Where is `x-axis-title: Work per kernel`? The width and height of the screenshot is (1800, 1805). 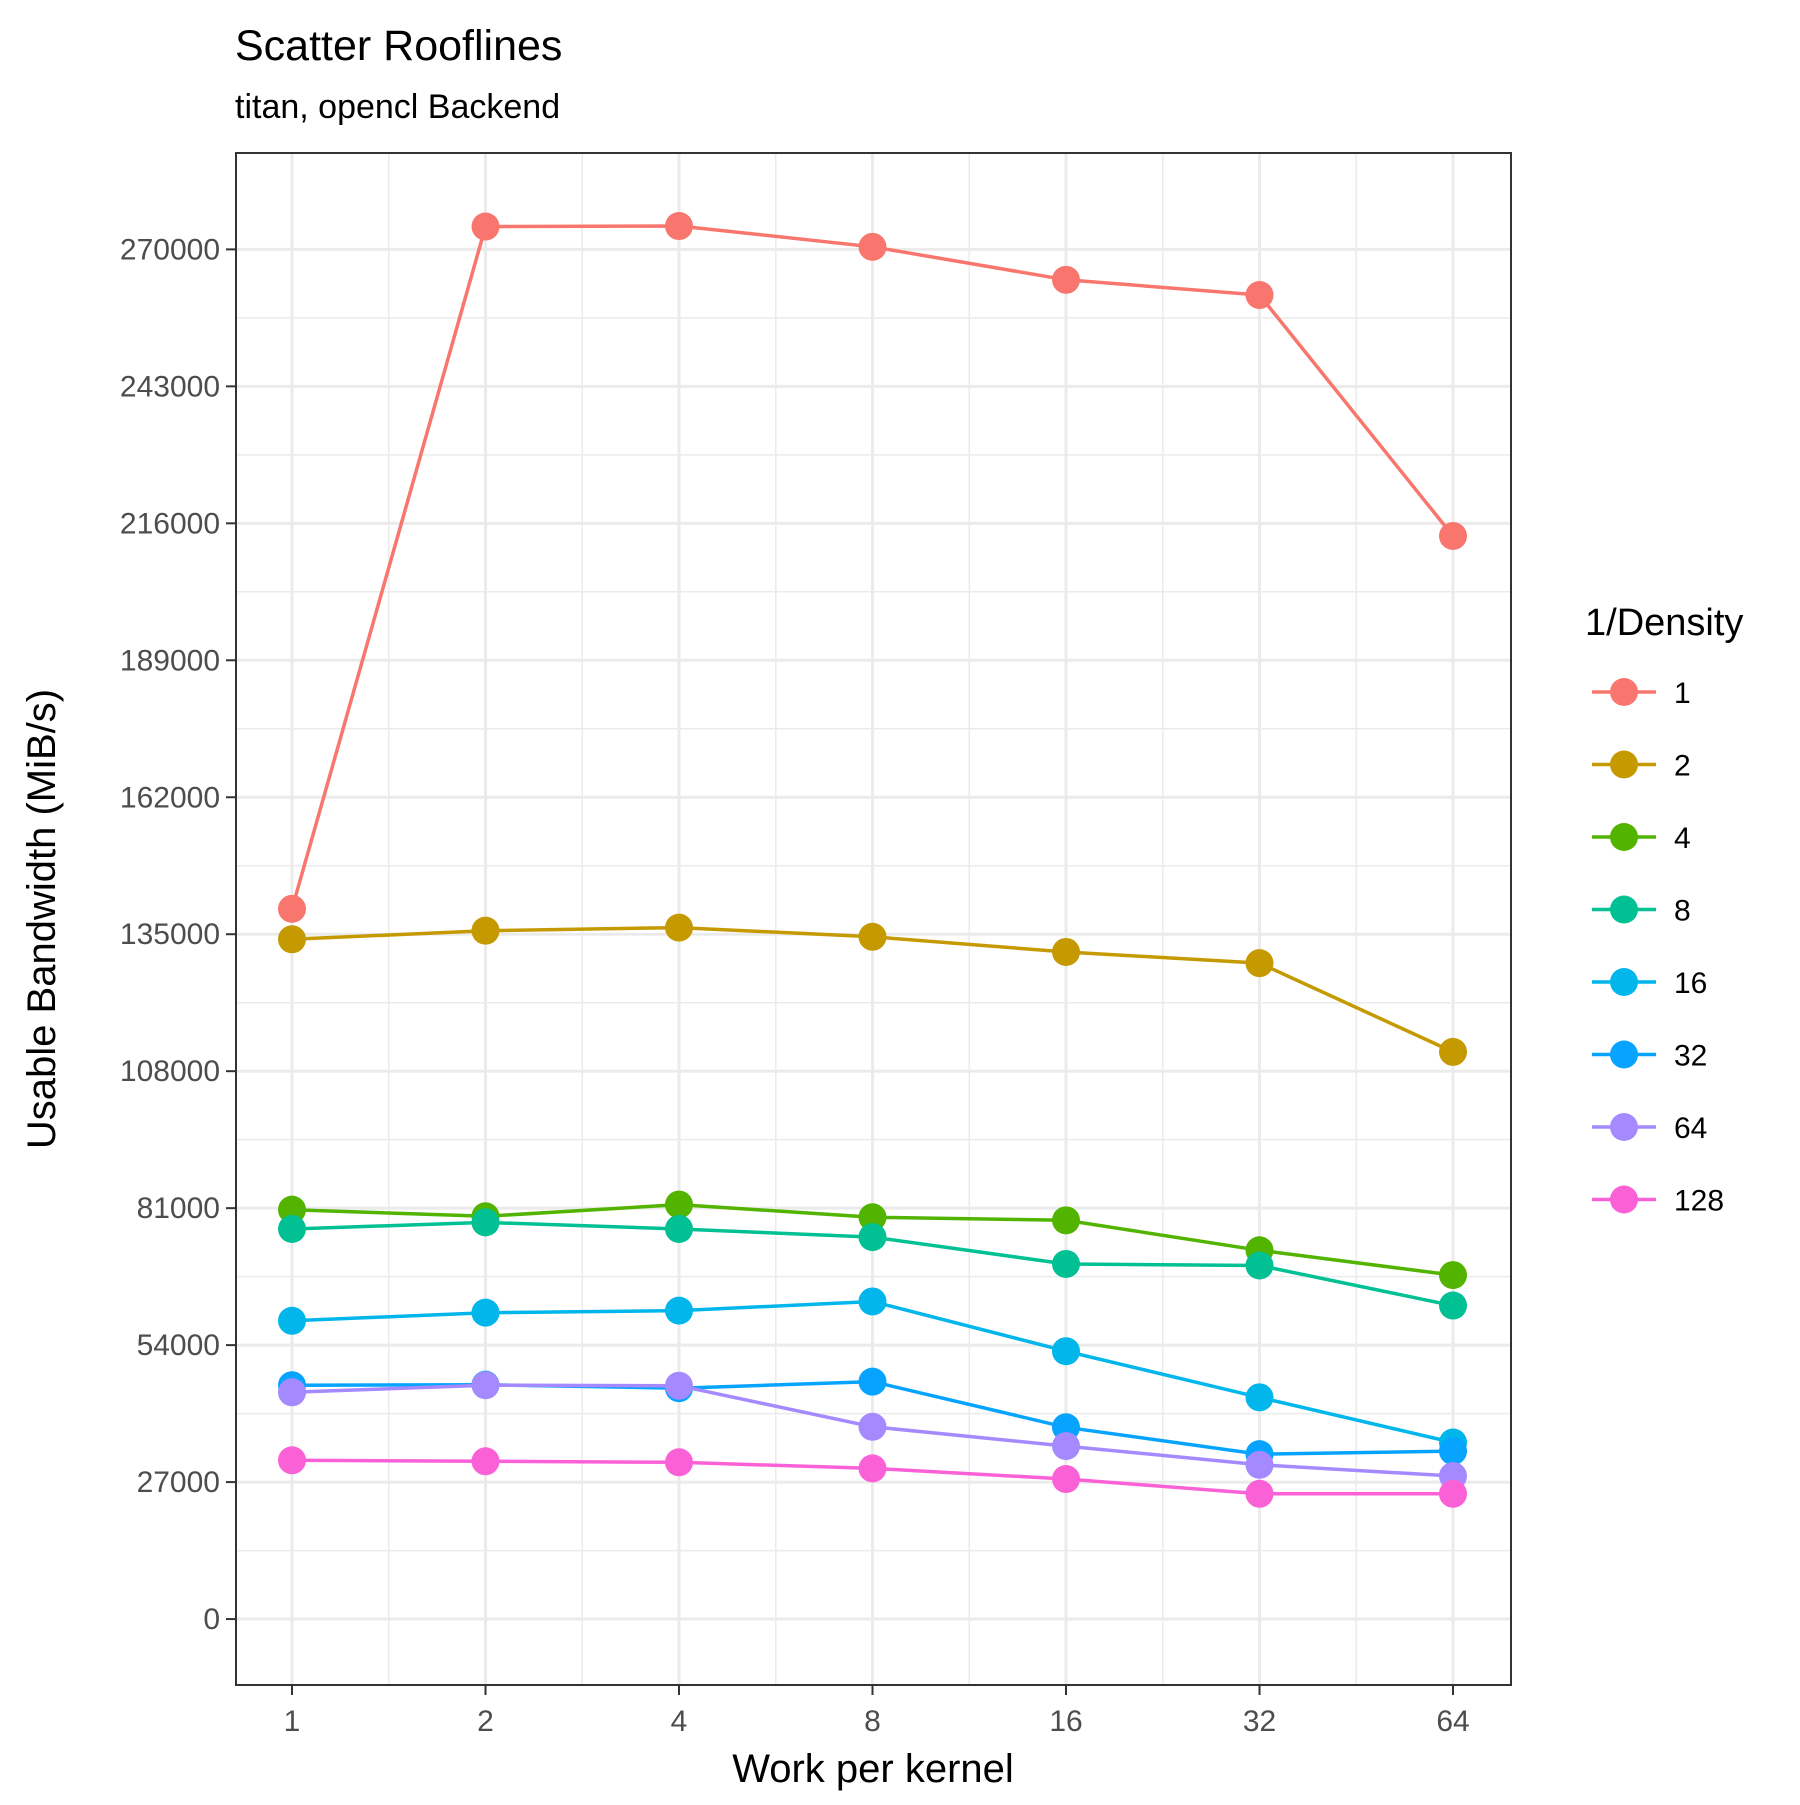
x-axis-title: Work per kernel is located at coordinates (873, 1769).